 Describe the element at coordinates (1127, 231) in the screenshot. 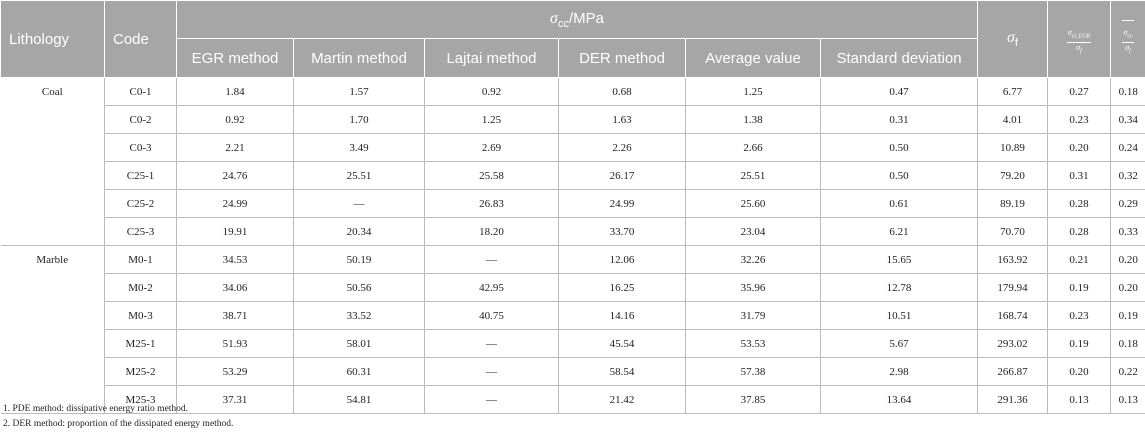

I see `value-cell: 0.33` at that location.